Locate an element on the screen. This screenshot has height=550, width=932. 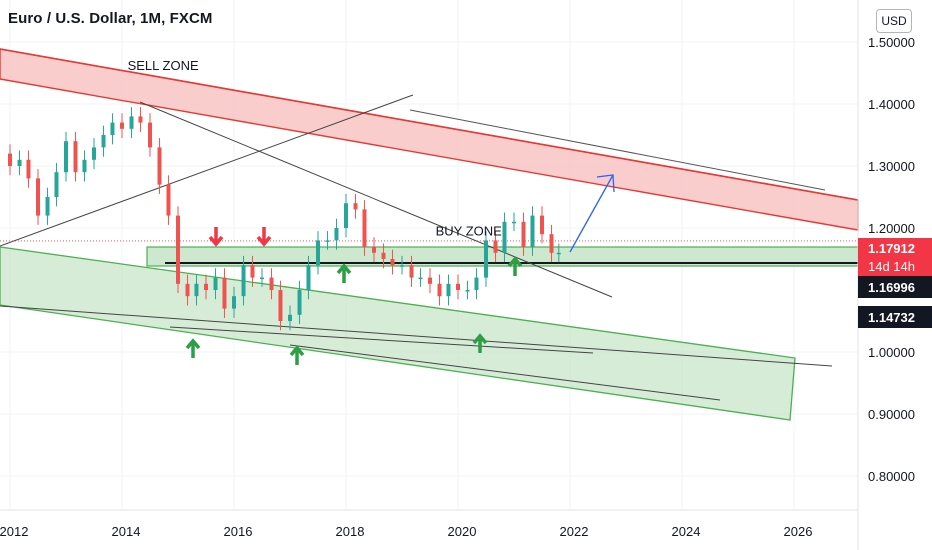
time-axis: 2012 2014 2016 2018 2020 2022 2024 2026 is located at coordinates (429, 524).